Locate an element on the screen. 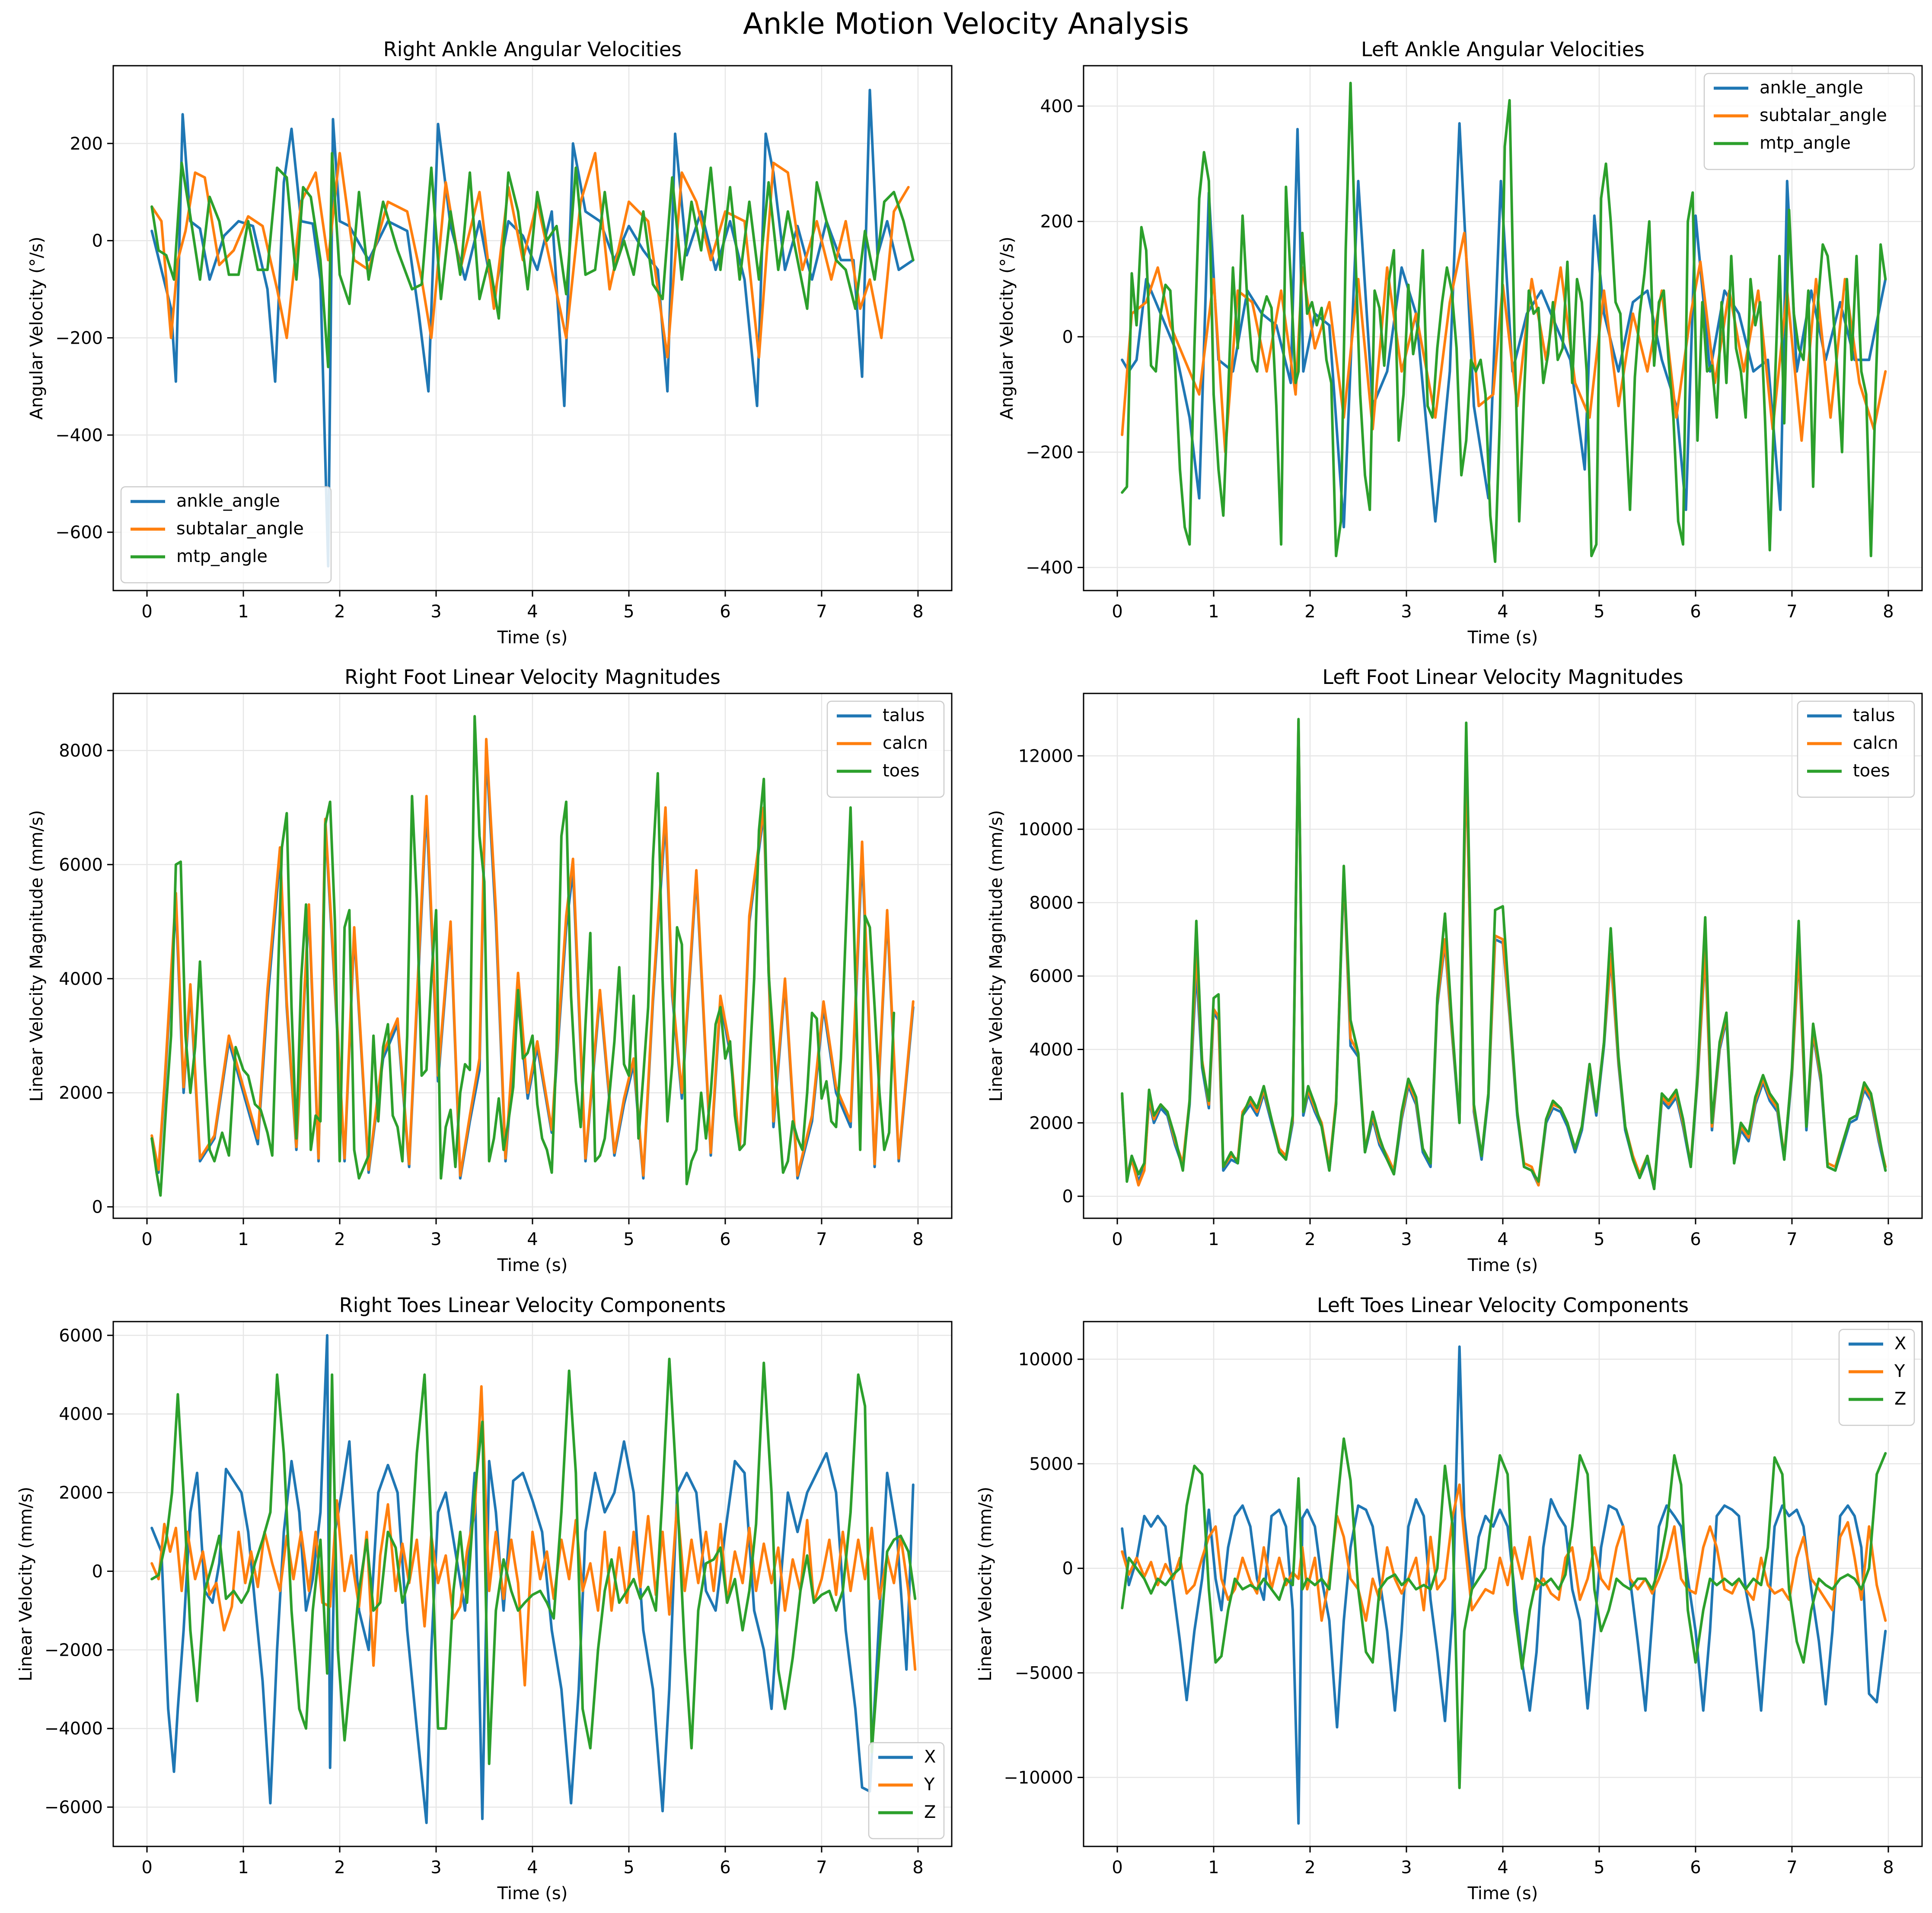 Image resolution: width=1932 pixels, height=1913 pixels. legend-label: ankle_angle is located at coordinates (1811, 88).